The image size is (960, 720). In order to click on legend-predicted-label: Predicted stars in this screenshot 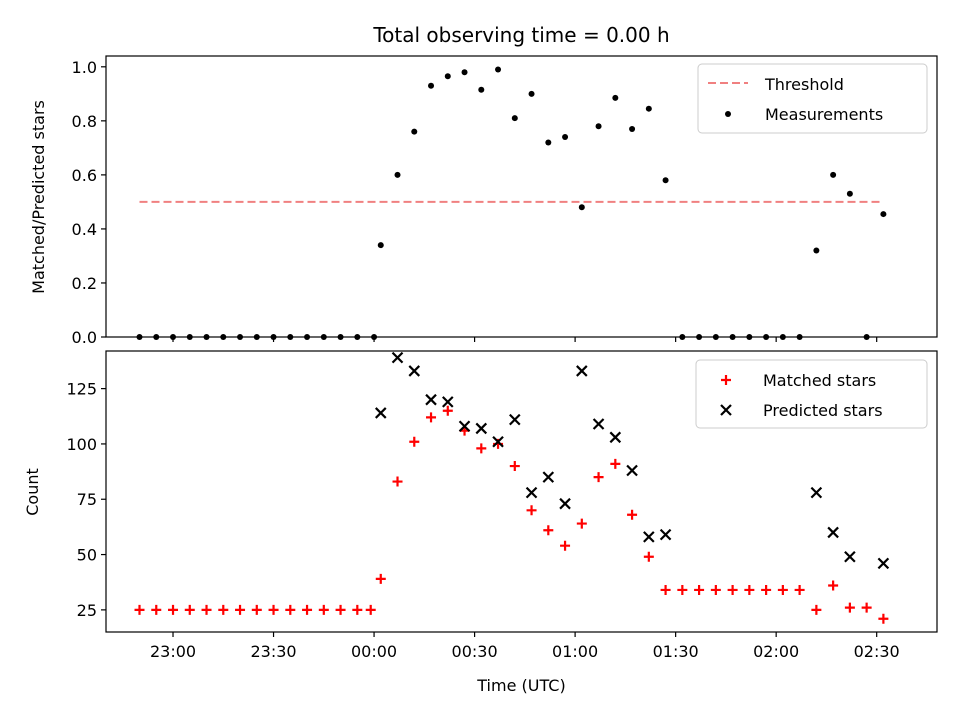, I will do `click(823, 410)`.